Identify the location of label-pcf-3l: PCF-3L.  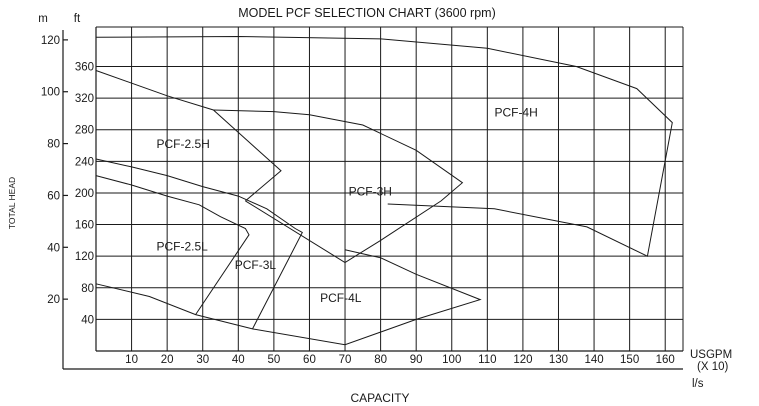
(256, 265).